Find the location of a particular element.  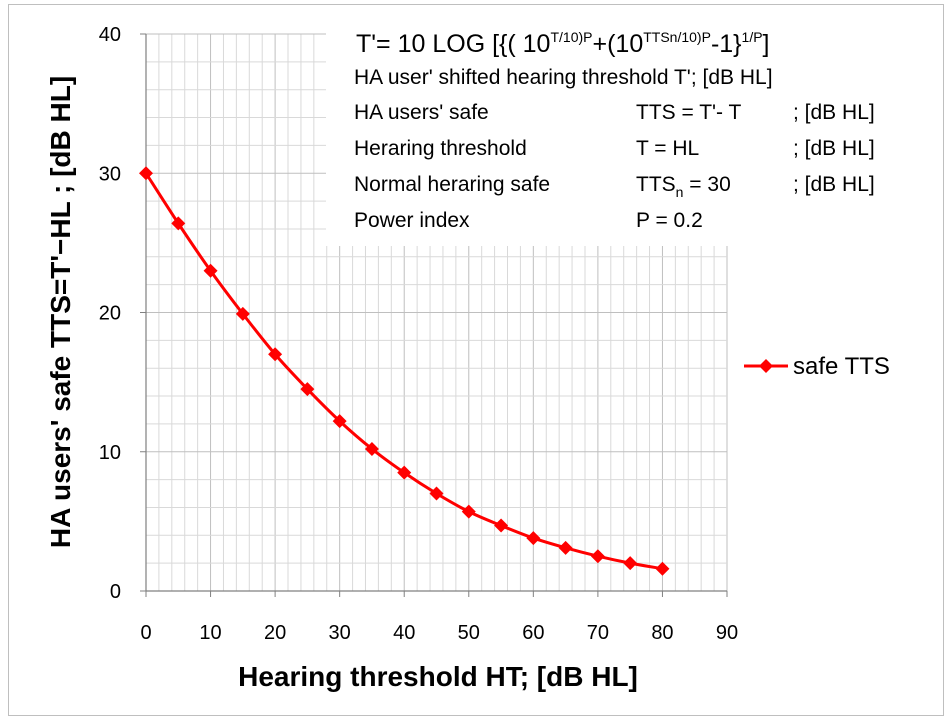

x-tick-label: 50 is located at coordinates (469, 633).